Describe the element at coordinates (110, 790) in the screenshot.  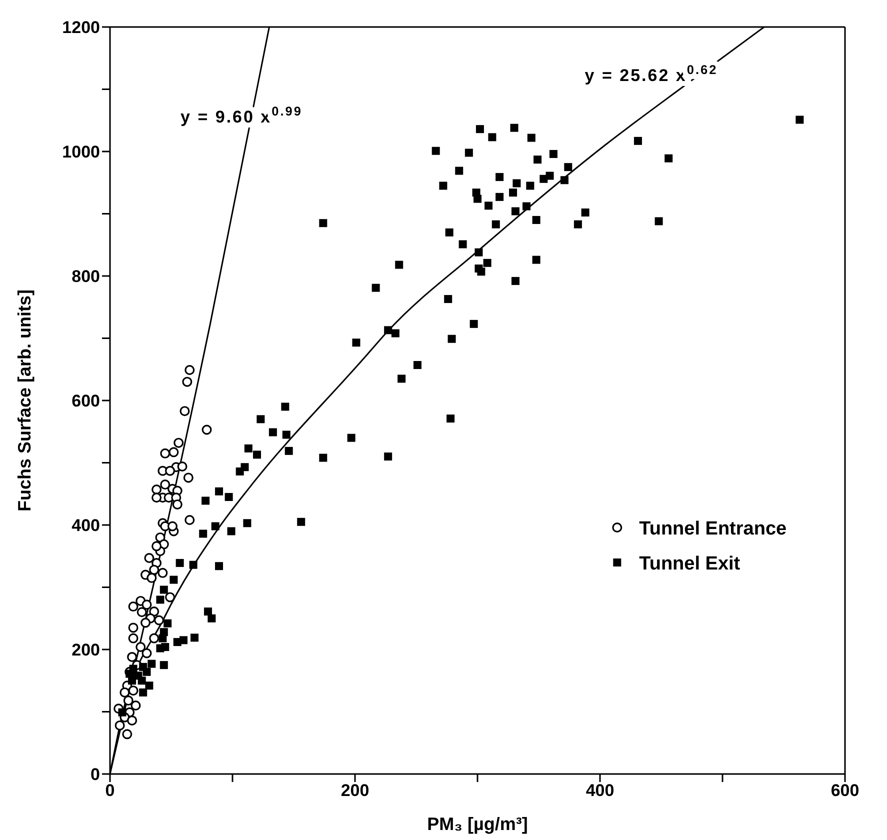
I see `x-tick-label: 0` at that location.